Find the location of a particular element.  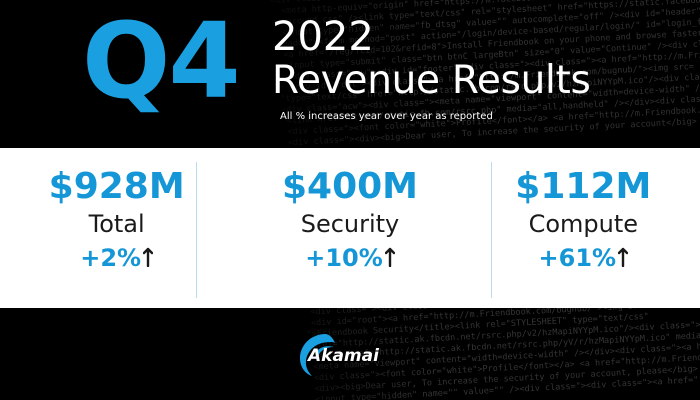

metric-card-compute: $112M Compute +61% is located at coordinates (583, 228).